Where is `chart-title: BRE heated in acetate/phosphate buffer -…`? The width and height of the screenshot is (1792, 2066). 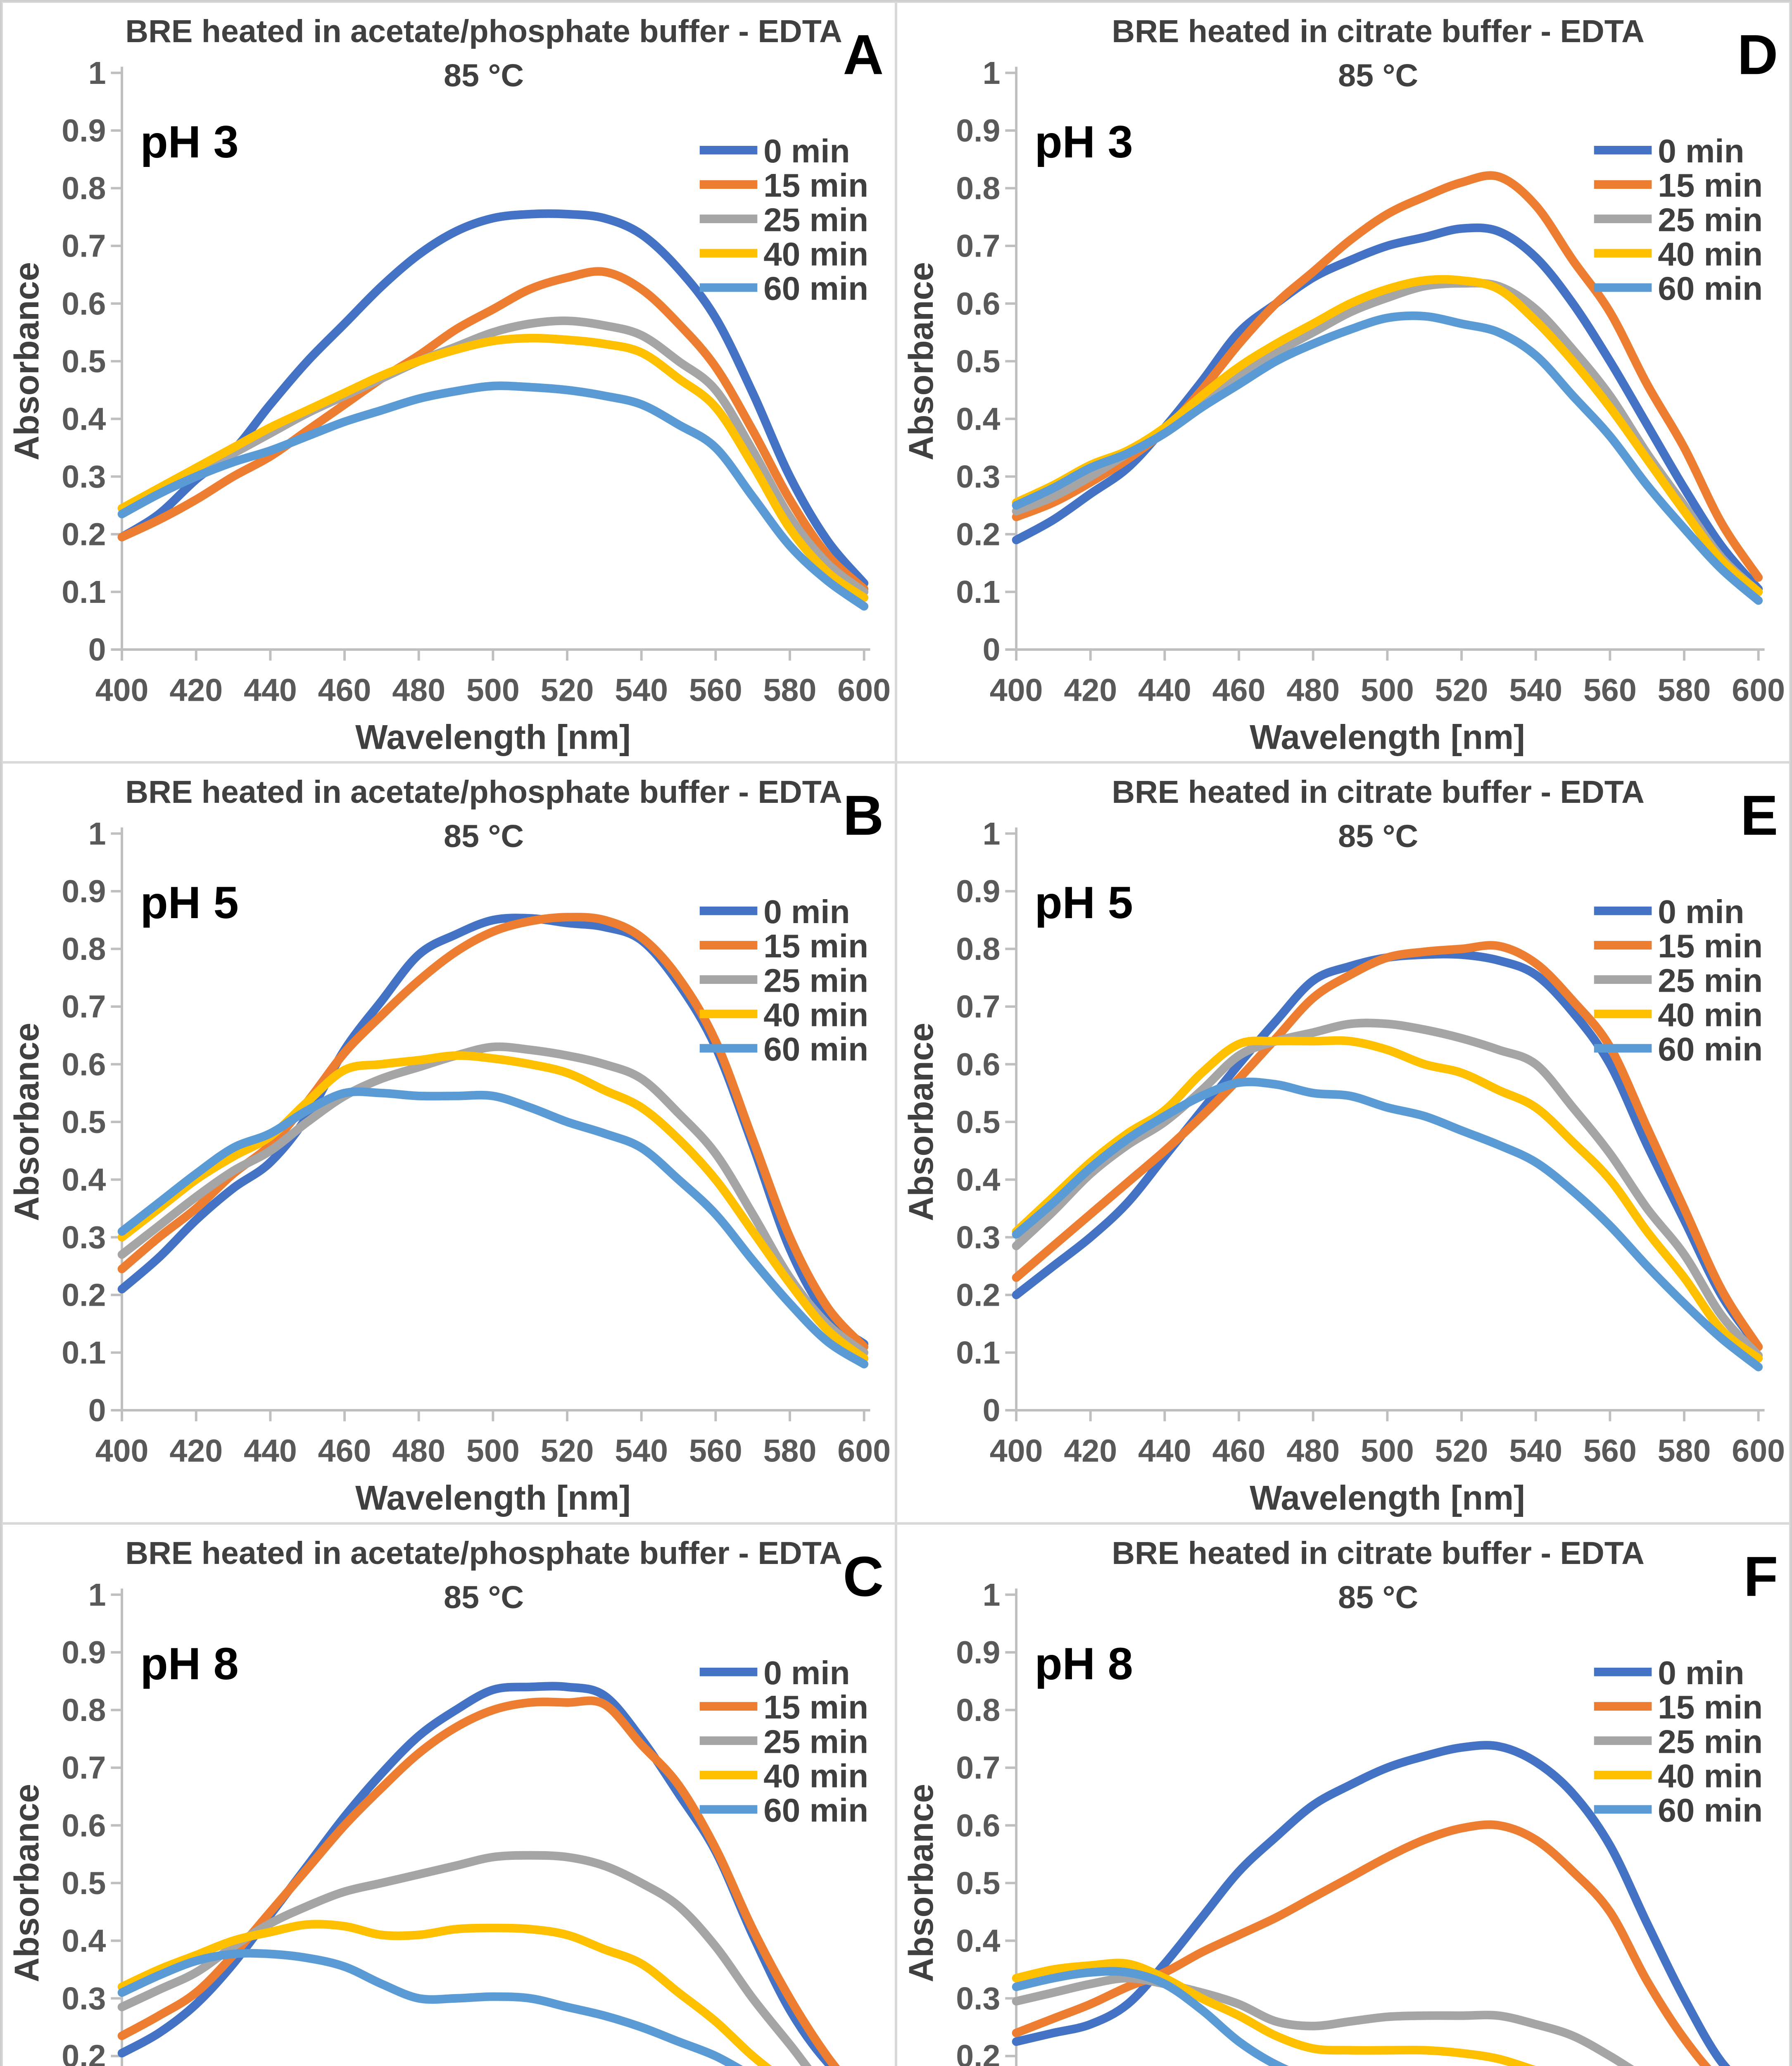 chart-title: BRE heated in acetate/phosphate buffer -… is located at coordinates (483, 32).